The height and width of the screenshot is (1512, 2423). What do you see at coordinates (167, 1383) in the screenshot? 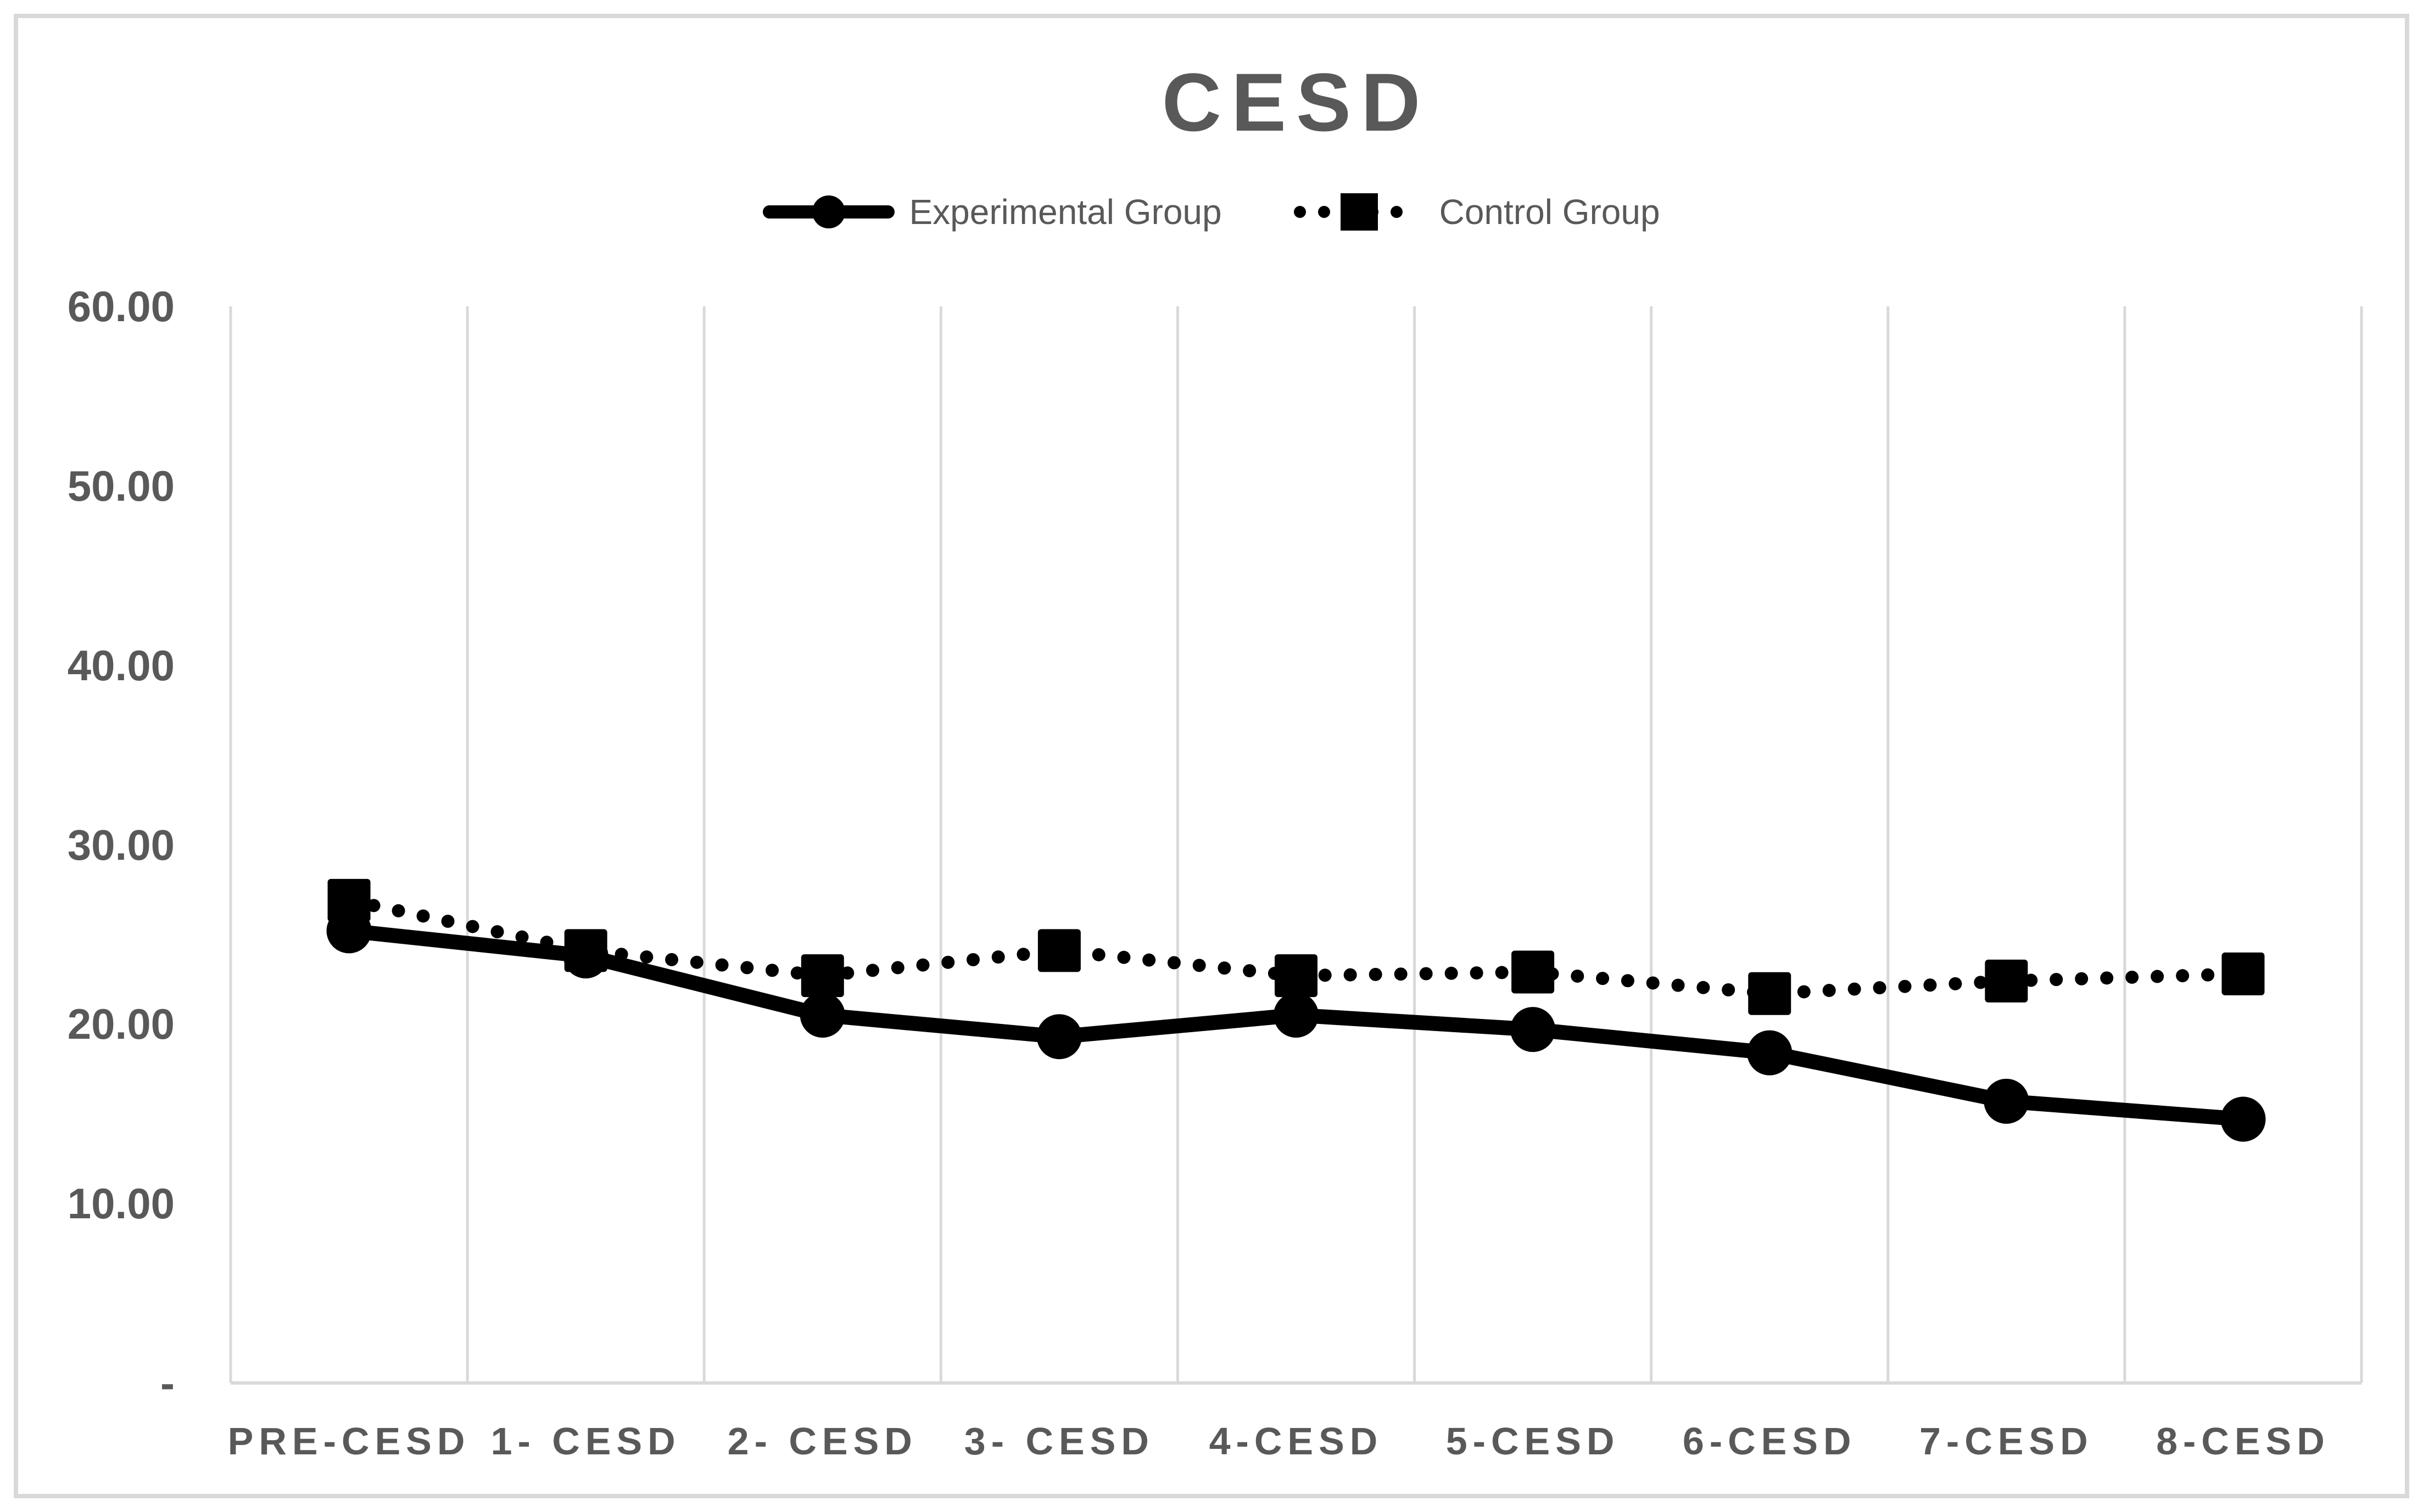
I see `y-axis-label: -` at bounding box center [167, 1383].